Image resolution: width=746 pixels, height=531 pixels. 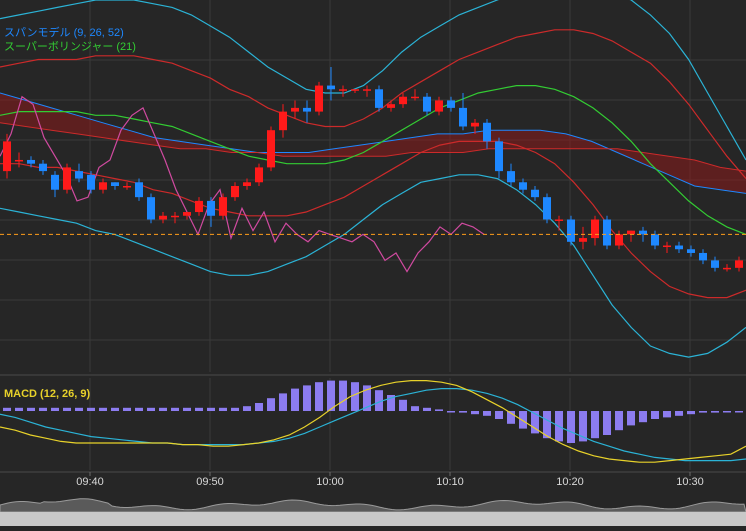 I want to click on time-label-5: 10:30, so click(x=690, y=482).